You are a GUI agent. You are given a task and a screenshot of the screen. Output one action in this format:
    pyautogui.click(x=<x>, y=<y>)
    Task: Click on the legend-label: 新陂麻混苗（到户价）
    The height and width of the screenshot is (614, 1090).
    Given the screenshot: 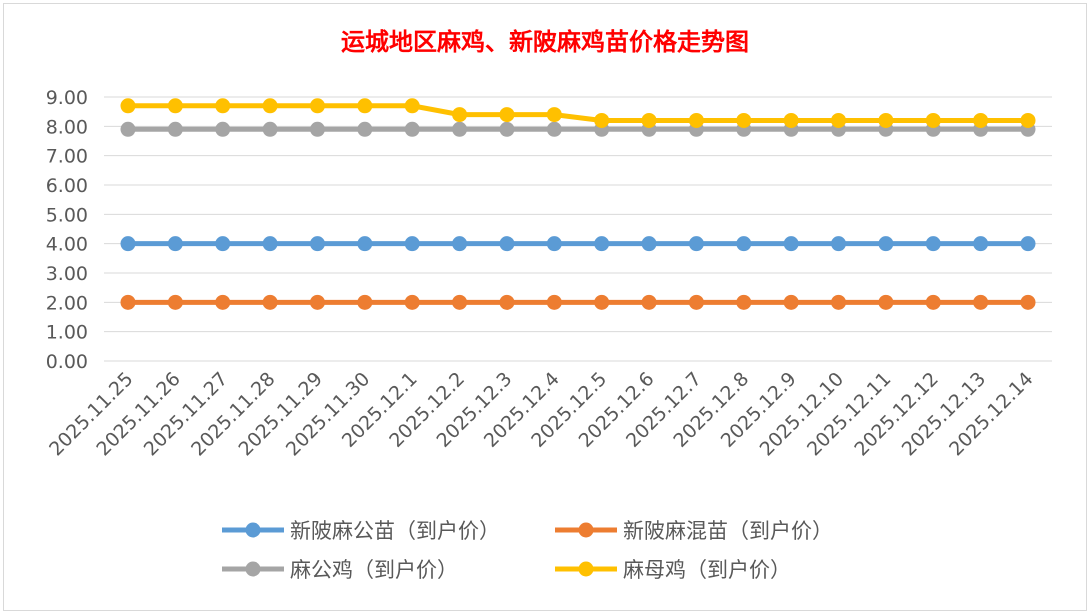 What is the action you would take?
    pyautogui.click(x=728, y=531)
    